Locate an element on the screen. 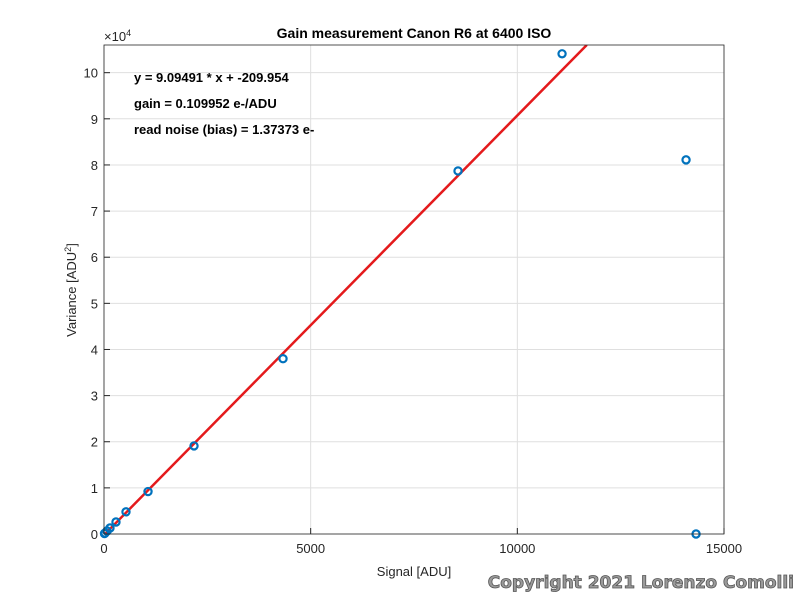 The height and width of the screenshot is (600, 800). y-label-end: ] is located at coordinates (71, 245).